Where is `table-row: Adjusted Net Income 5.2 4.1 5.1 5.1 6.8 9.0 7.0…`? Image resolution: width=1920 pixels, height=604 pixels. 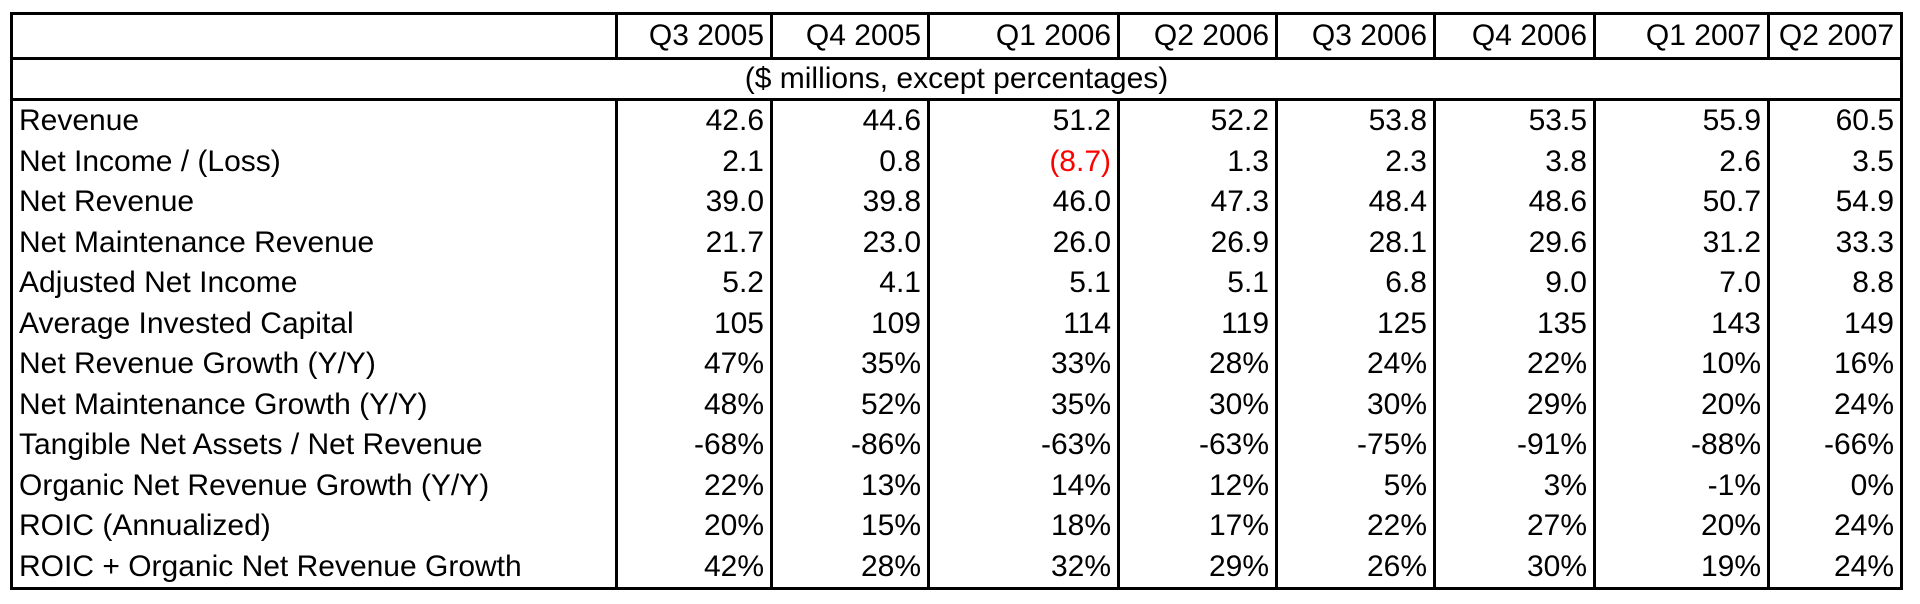
table-row: Adjusted Net Income 5.2 4.1 5.1 5.1 6.8 9.0 7.0… is located at coordinates (956, 283).